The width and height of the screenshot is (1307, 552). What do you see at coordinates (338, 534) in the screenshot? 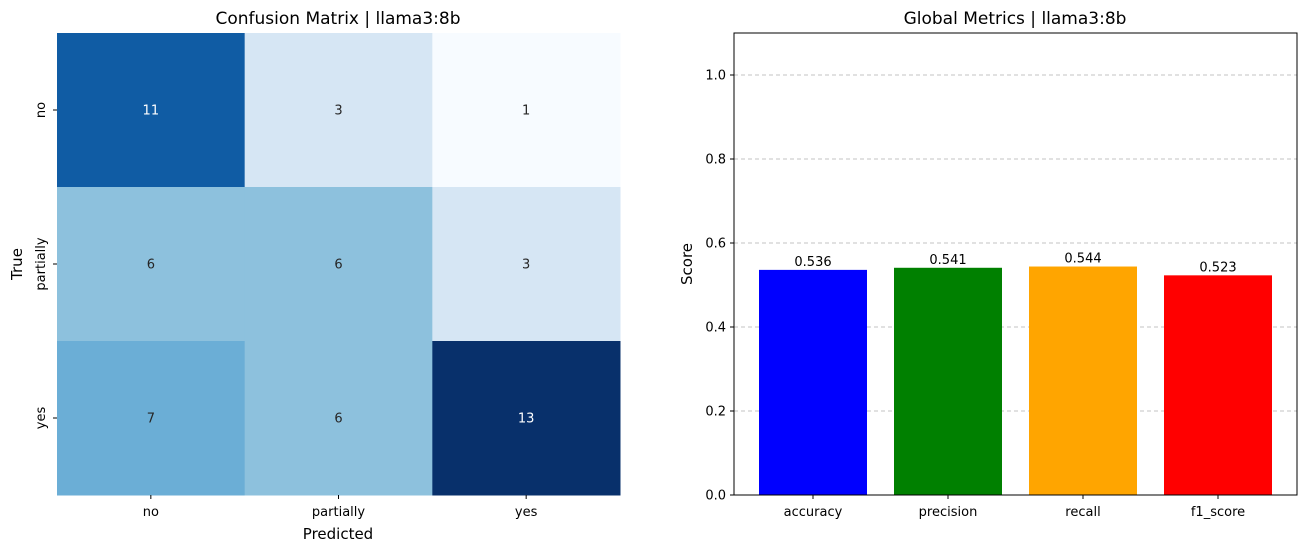
I see `heatmap-x-label: Predicted` at bounding box center [338, 534].